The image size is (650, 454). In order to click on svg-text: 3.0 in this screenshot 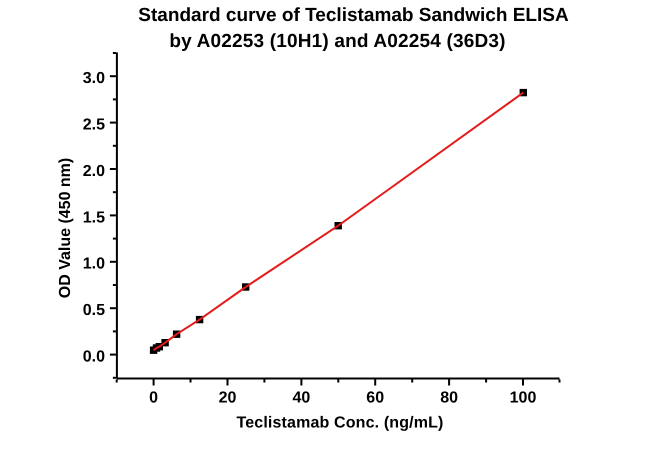, I will do `click(94, 78)`.